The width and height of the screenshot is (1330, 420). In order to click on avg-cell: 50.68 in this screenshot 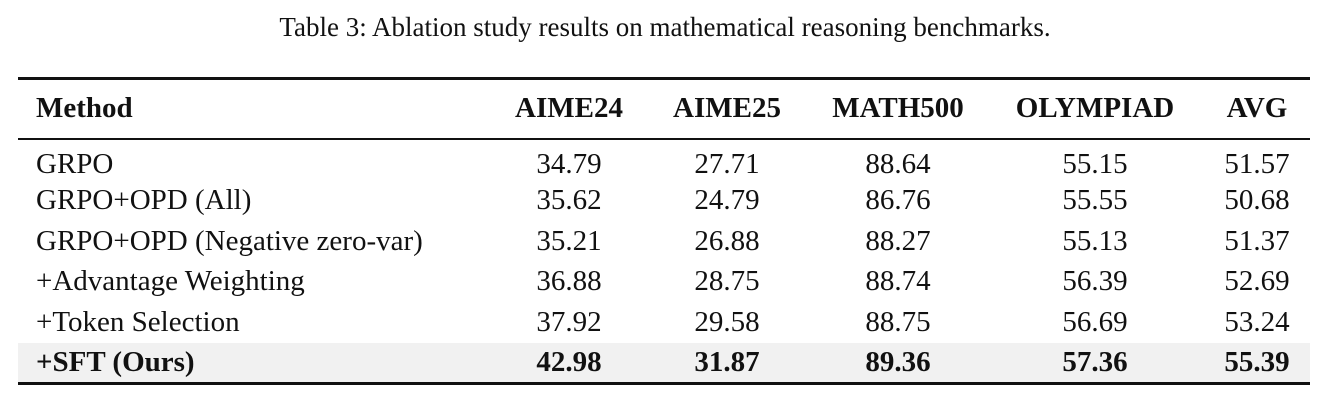, I will do `click(1257, 200)`.